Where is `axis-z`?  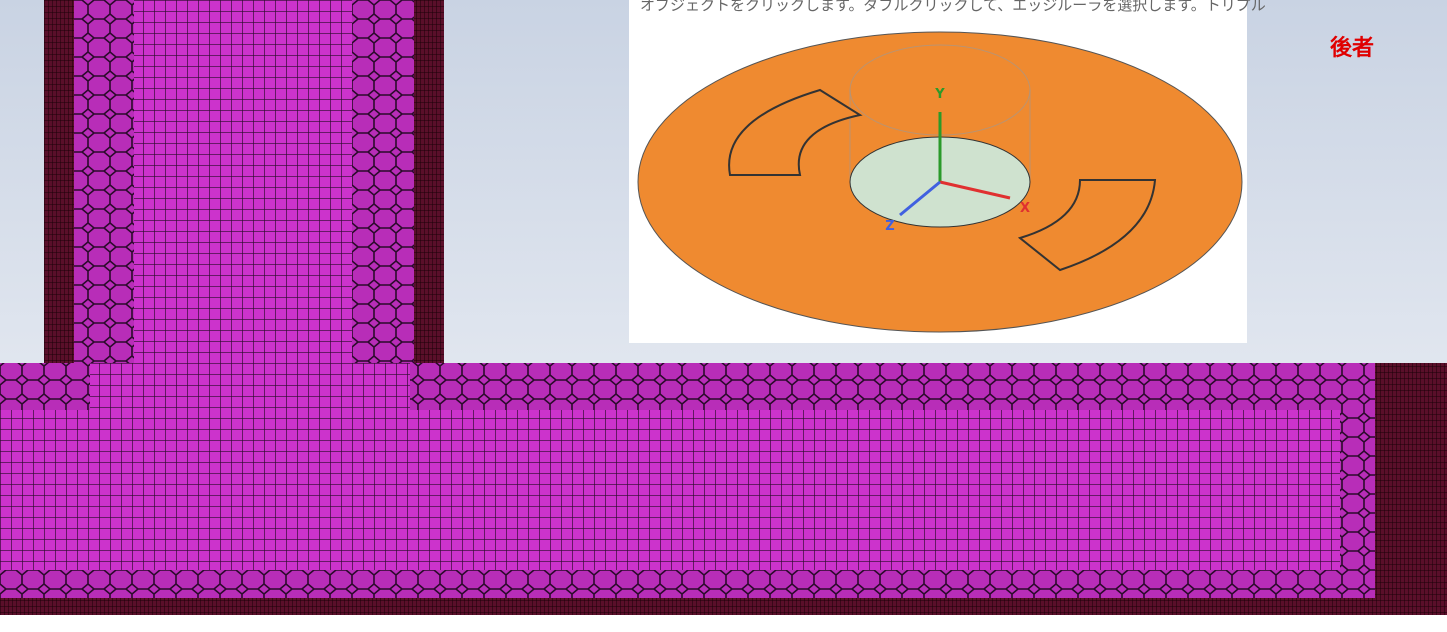 axis-z is located at coordinates (920, 198).